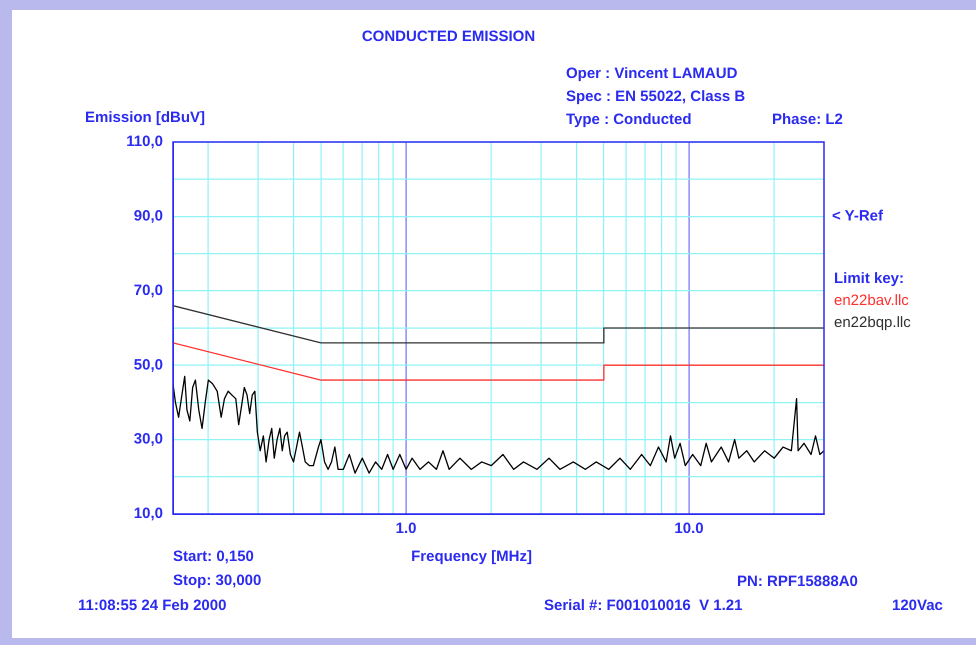 This screenshot has height=645, width=976. What do you see at coordinates (872, 301) in the screenshot?
I see `text: en22bav.llc` at bounding box center [872, 301].